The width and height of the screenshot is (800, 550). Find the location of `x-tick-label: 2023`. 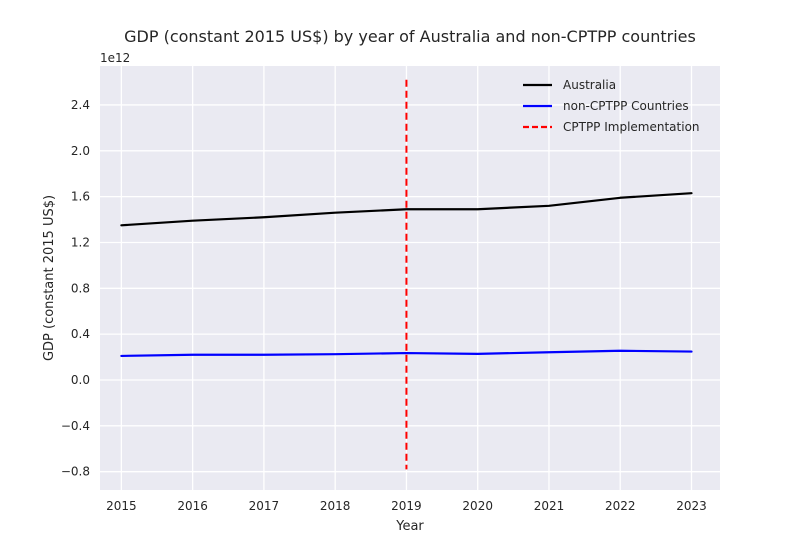

x-tick-label: 2023 is located at coordinates (691, 506).